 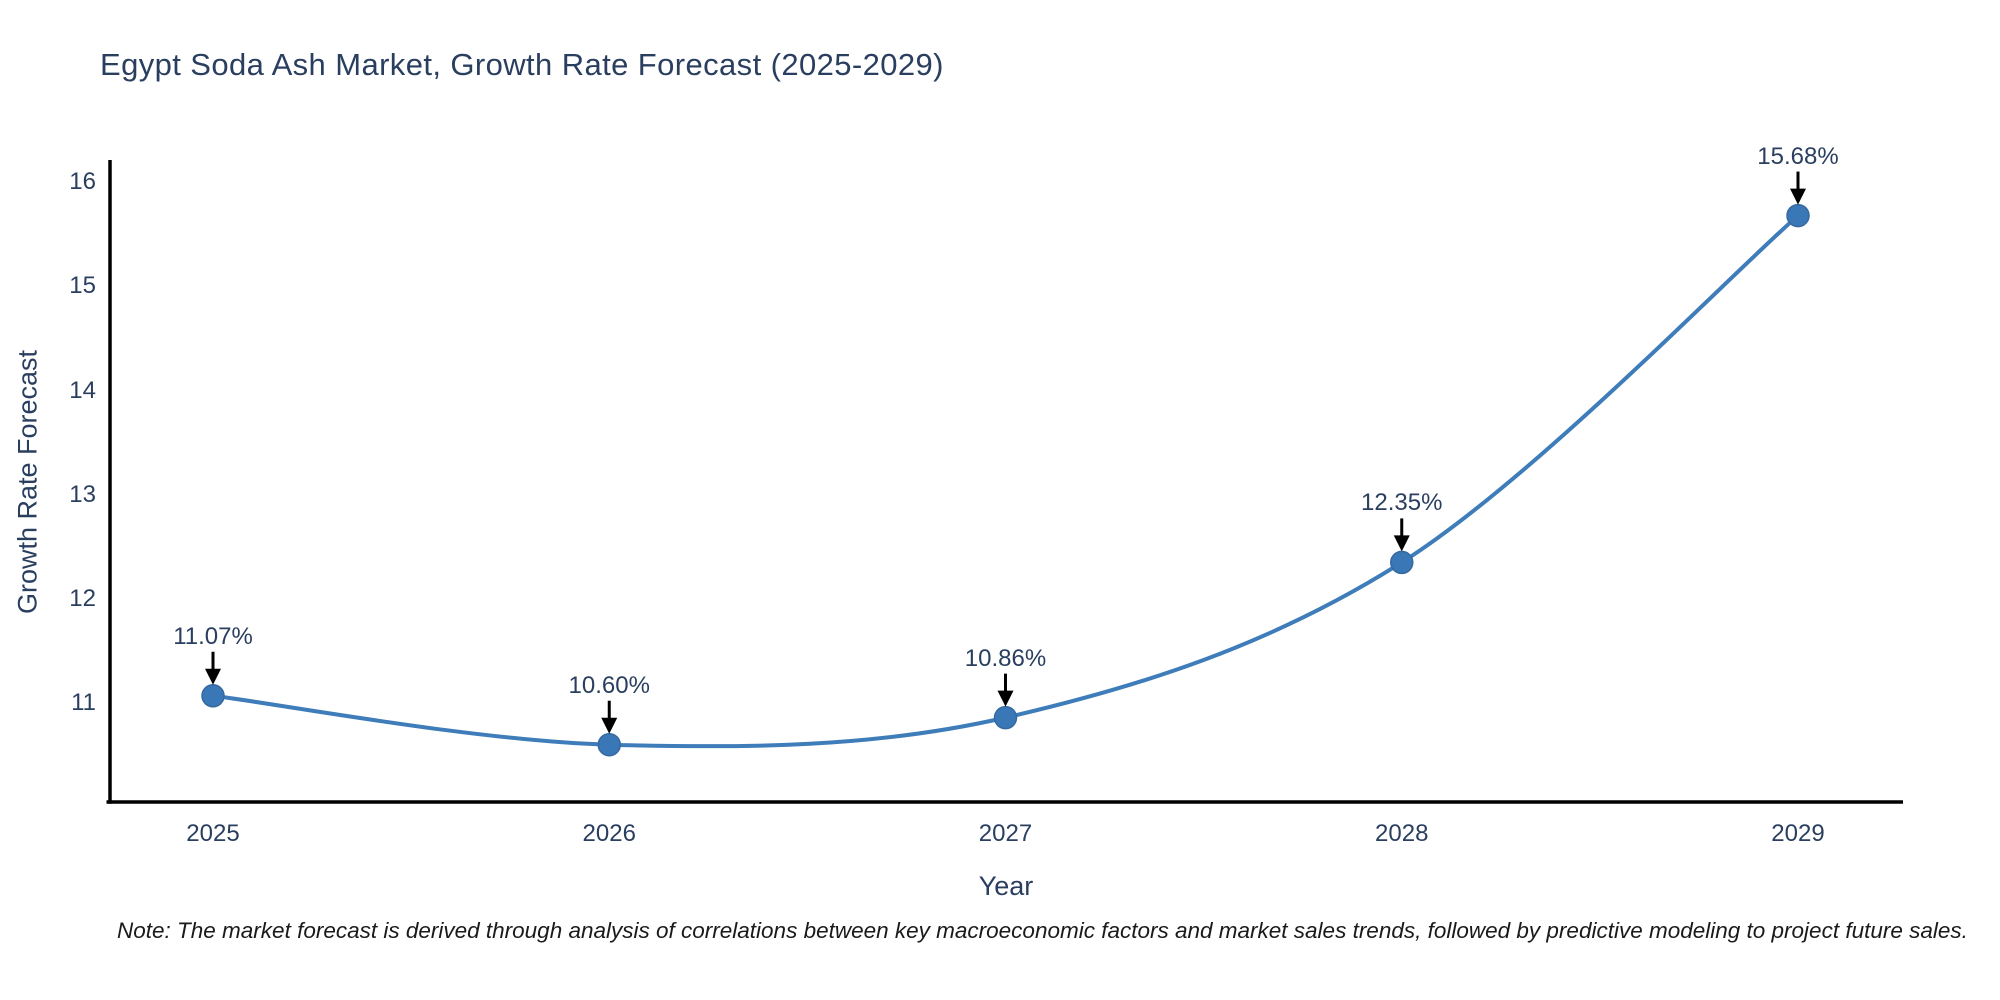 I want to click on y-tick-label: 15, so click(x=82, y=286).